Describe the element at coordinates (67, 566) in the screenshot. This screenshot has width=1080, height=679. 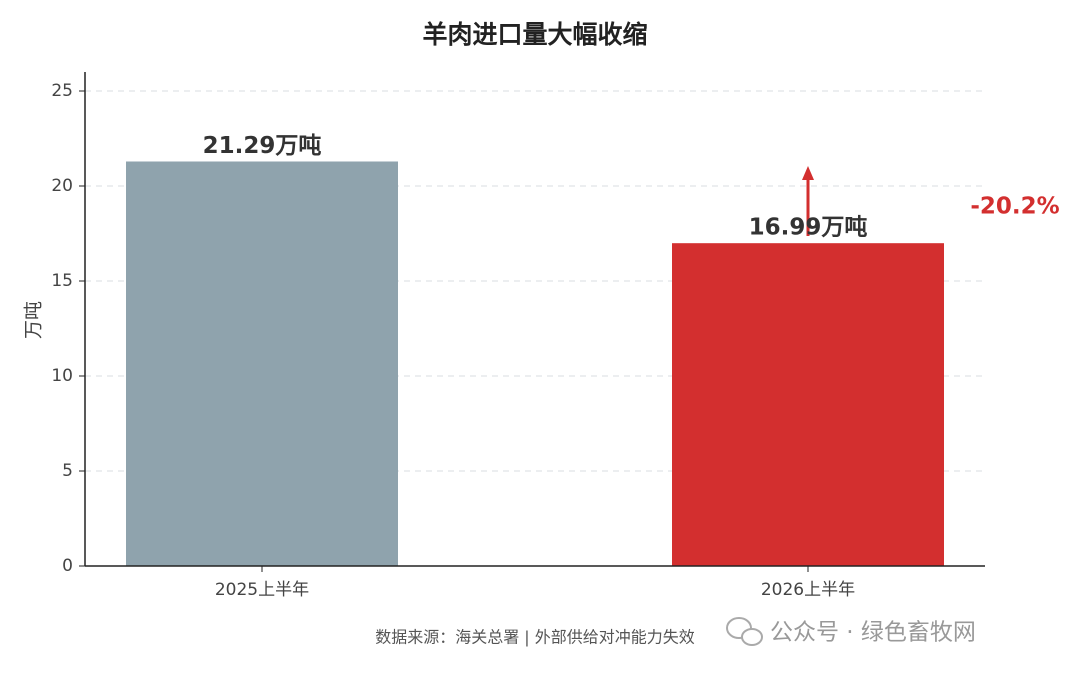
I see `y-tick-label: 0` at that location.